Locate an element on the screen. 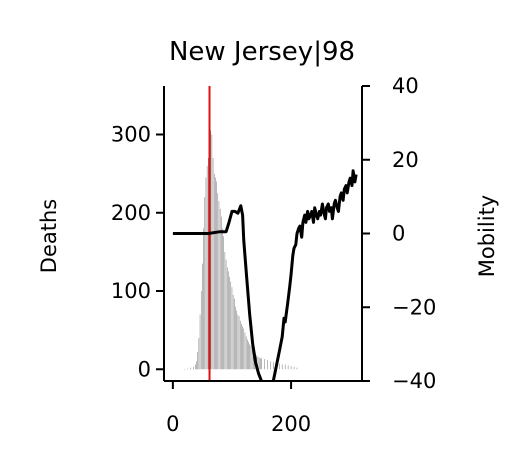 This screenshot has width=531, height=472. y-tick-right-label: 40 is located at coordinates (405, 86).